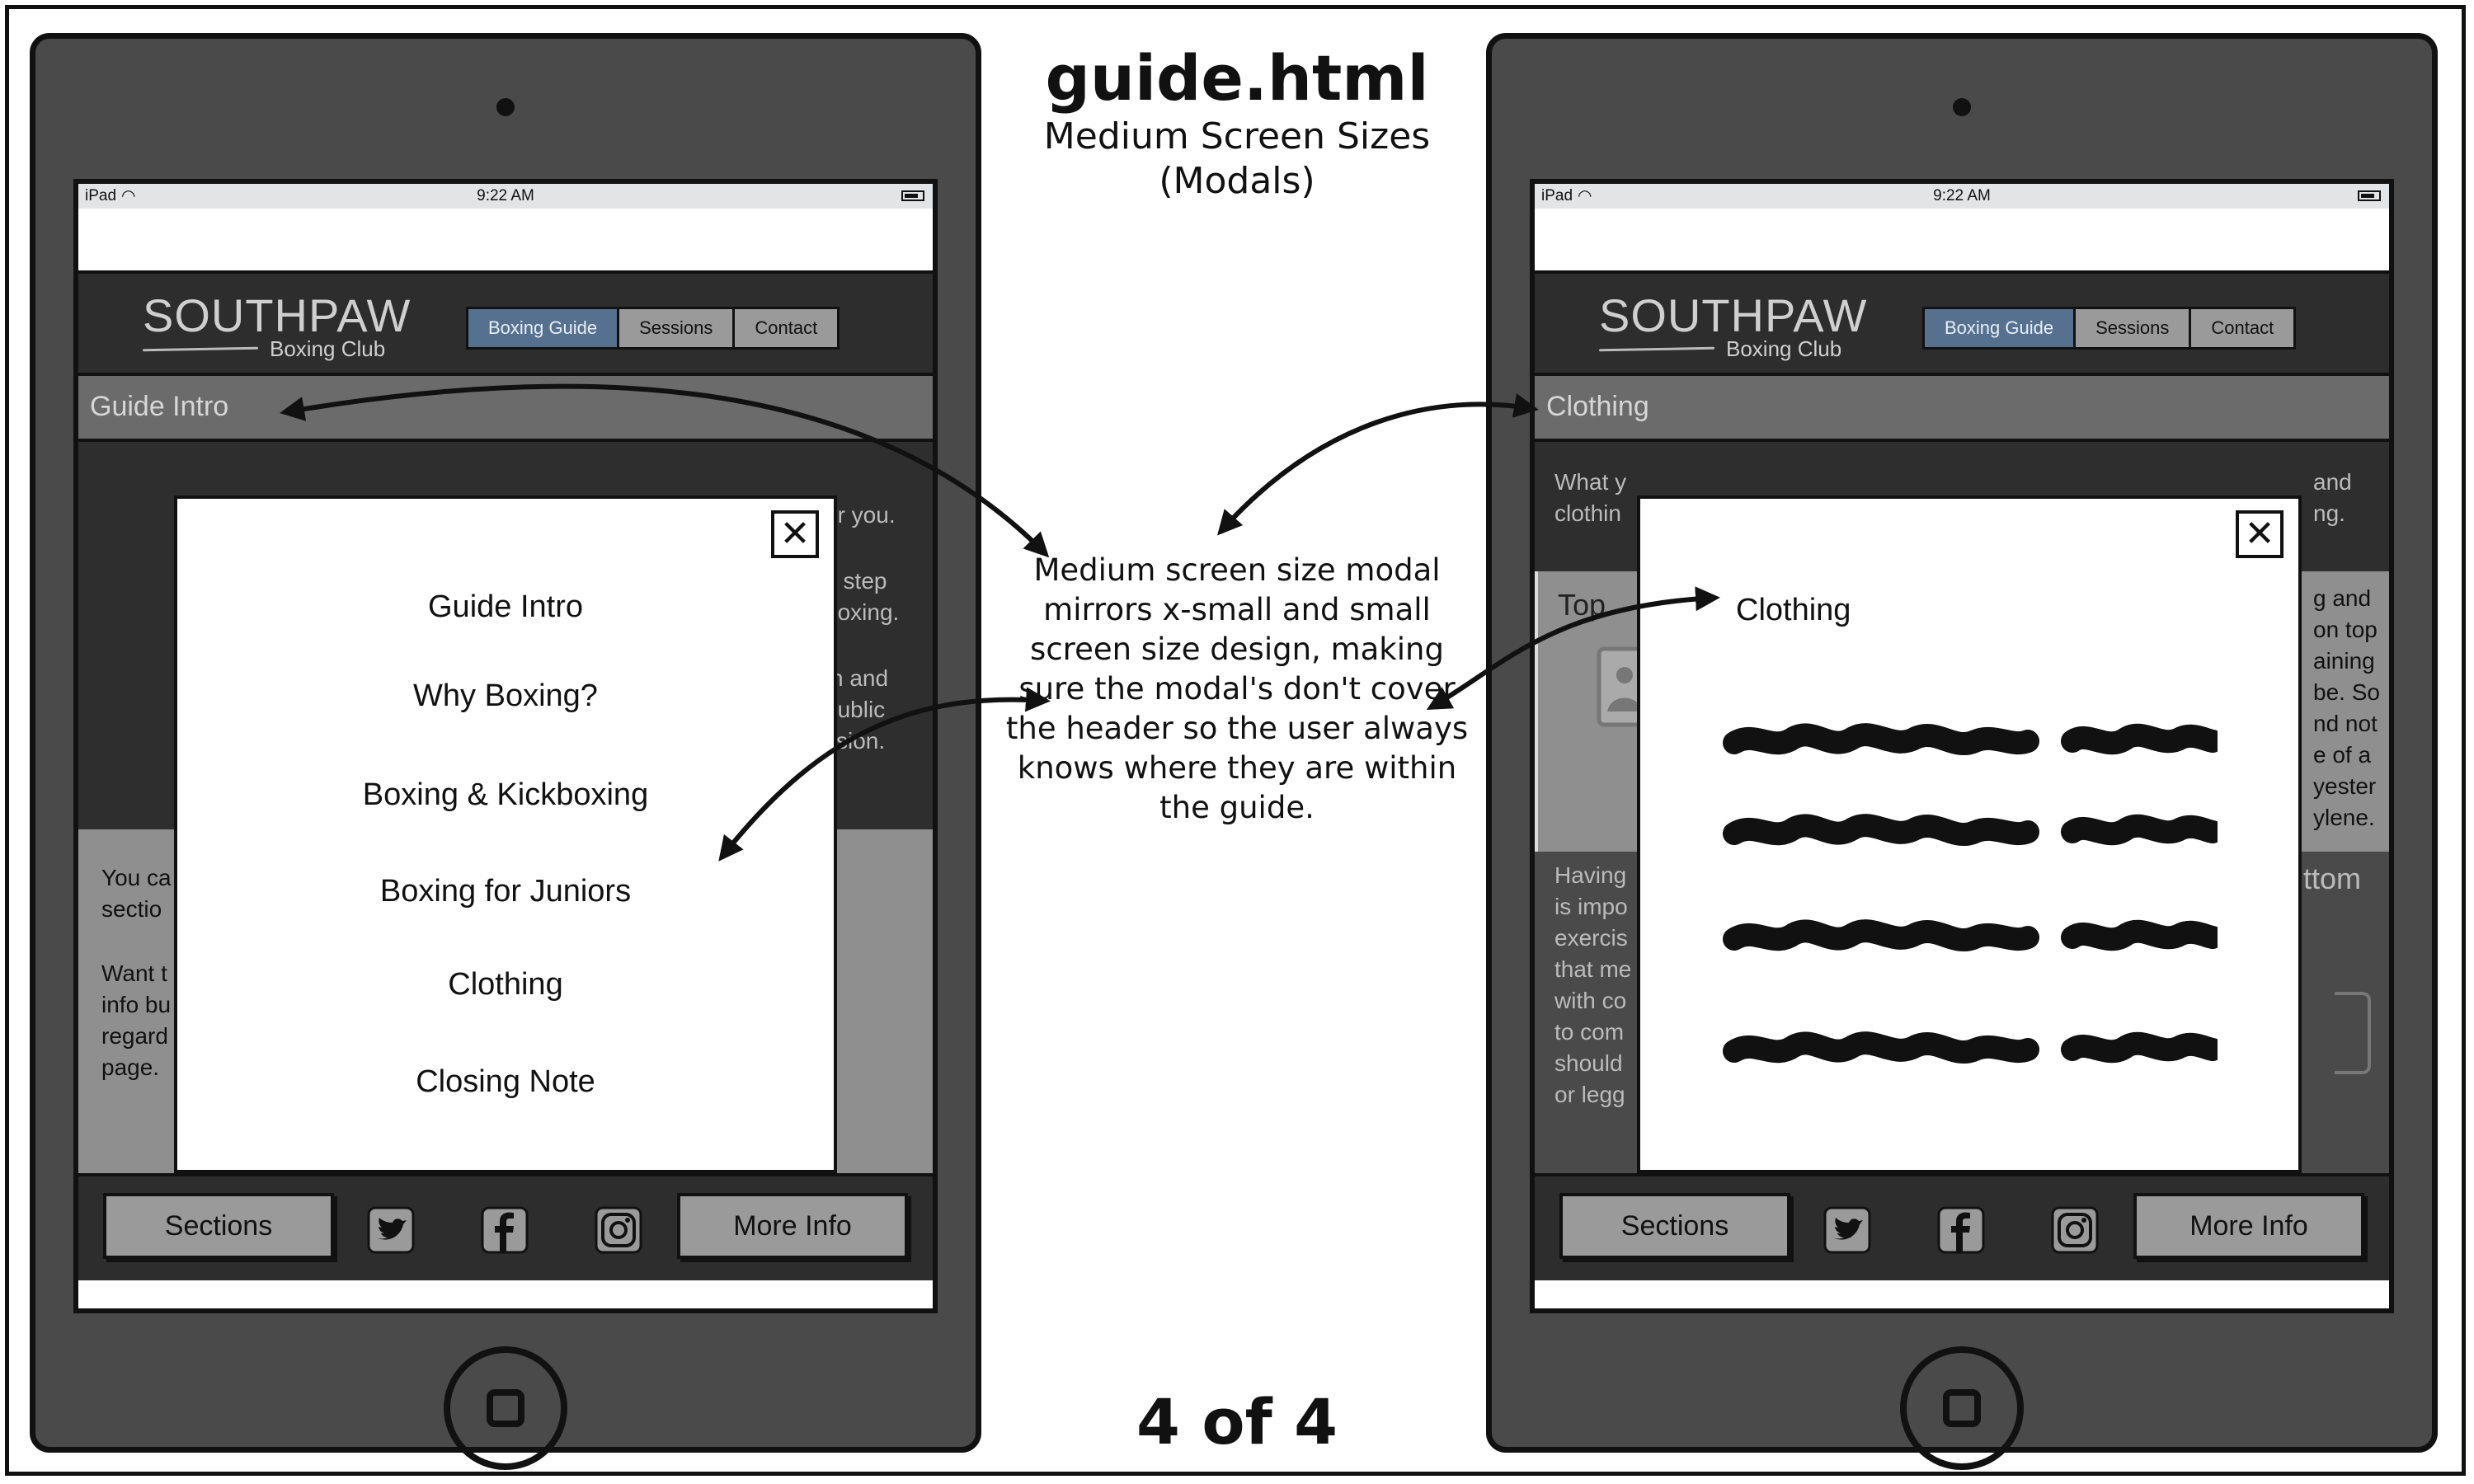  Describe the element at coordinates (1590, 1001) in the screenshot. I see `bg-text: with co` at that location.